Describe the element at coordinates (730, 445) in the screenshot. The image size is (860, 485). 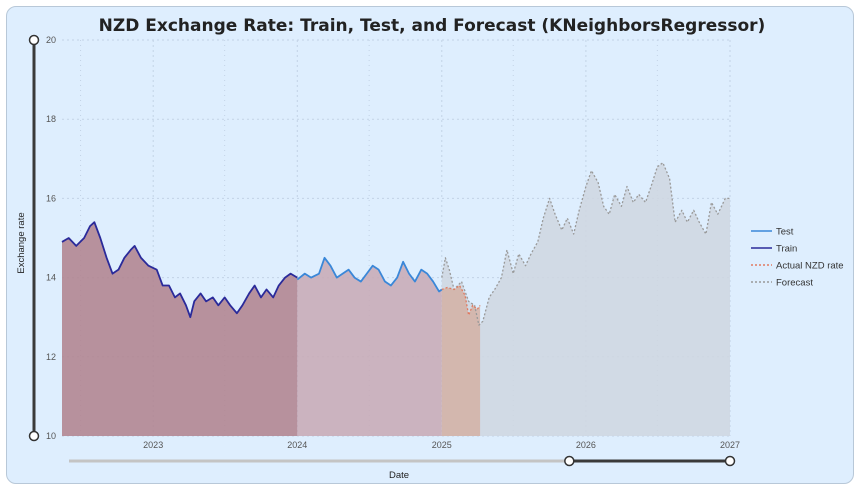
I see `x-tick-label: 2027` at that location.